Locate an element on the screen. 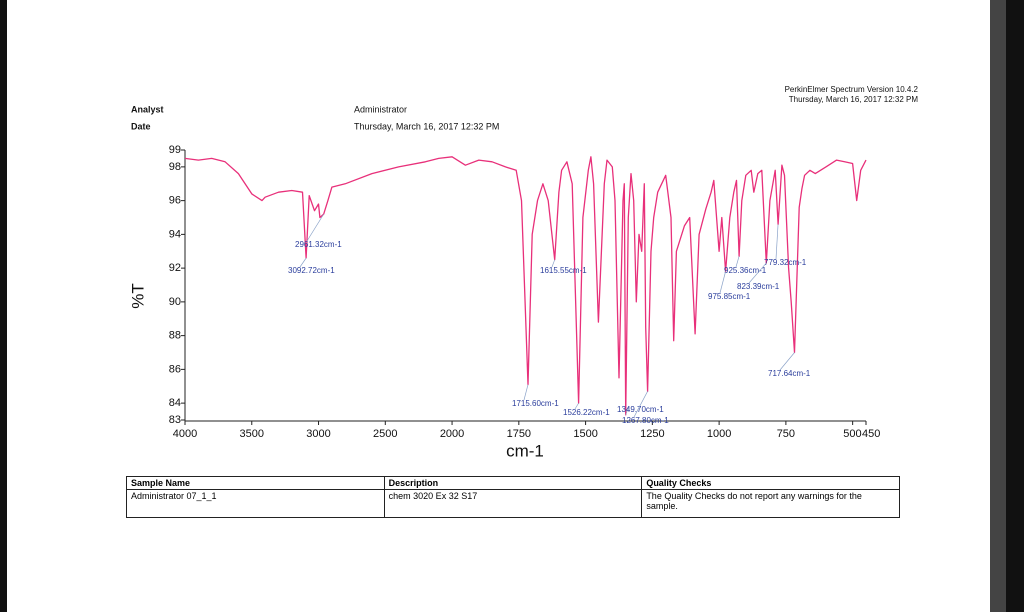 This screenshot has width=1024, height=612. x-tick-label: 750 is located at coordinates (786, 434).